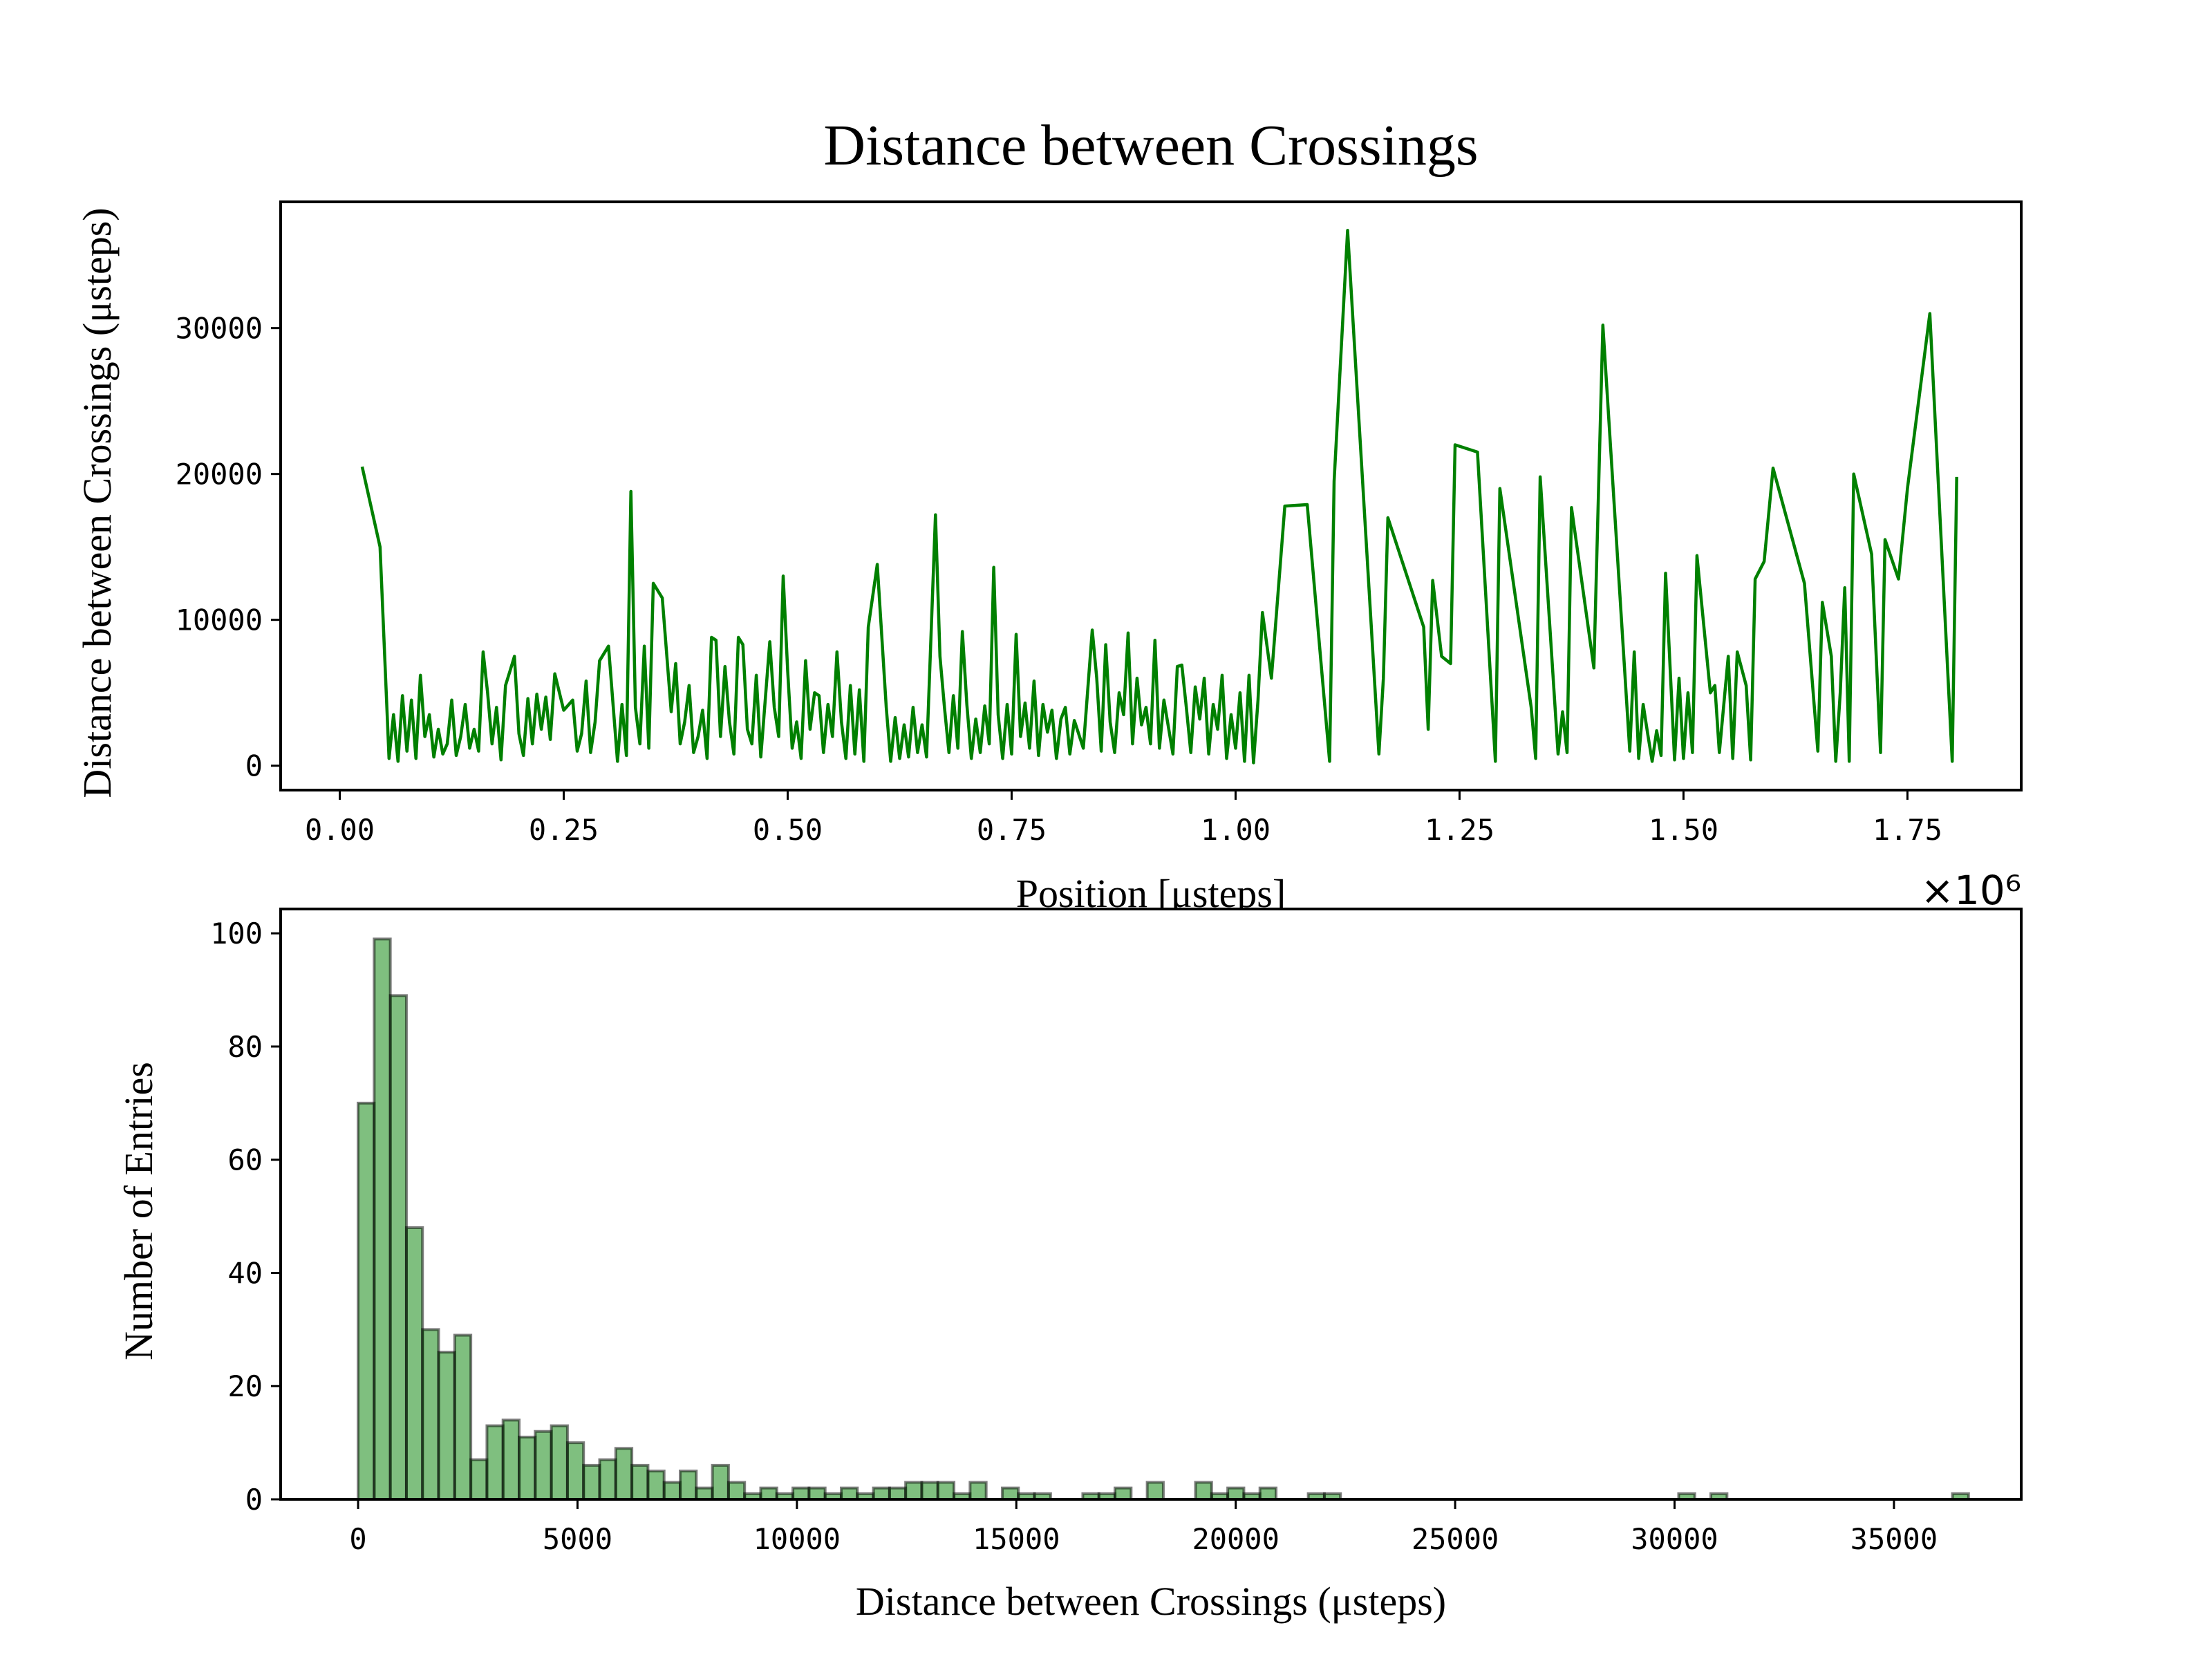 The height and width of the screenshot is (1659, 2212). Describe the element at coordinates (245, 1273) in the screenshot. I see `y-tick-label: 40` at that location.